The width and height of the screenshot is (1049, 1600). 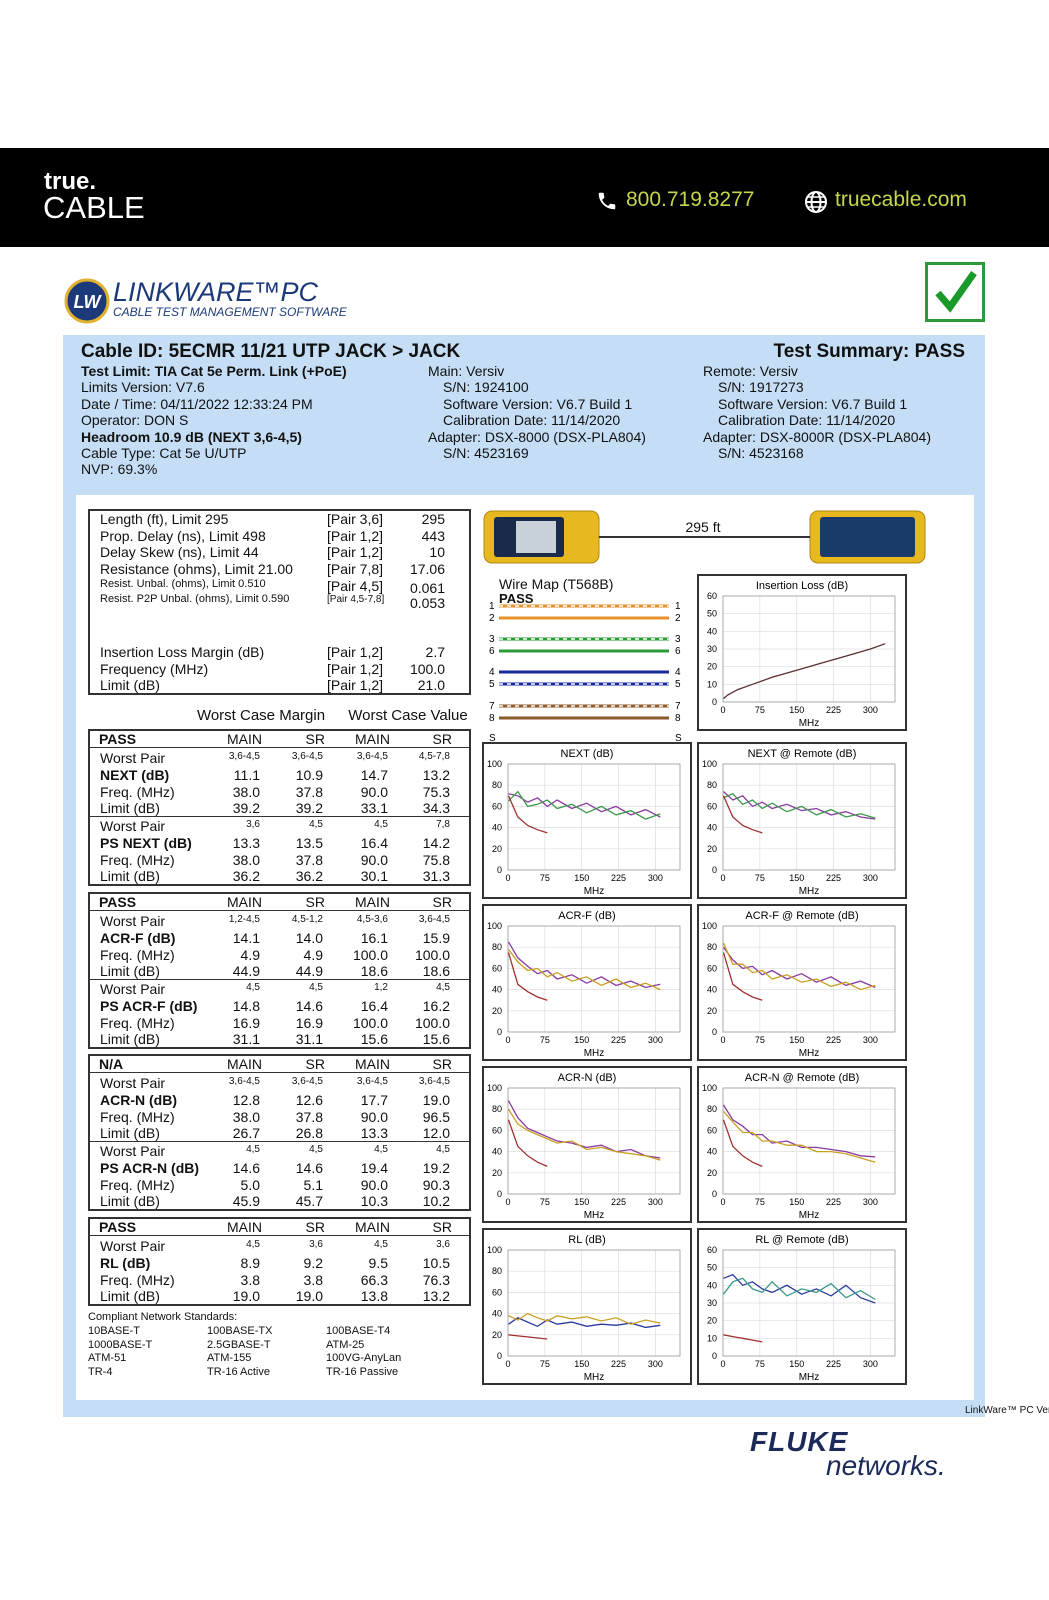 What do you see at coordinates (214, 371) in the screenshot?
I see `detail-line: Test Limit: TIA Cat 5e Perm. Link (+PoE)` at bounding box center [214, 371].